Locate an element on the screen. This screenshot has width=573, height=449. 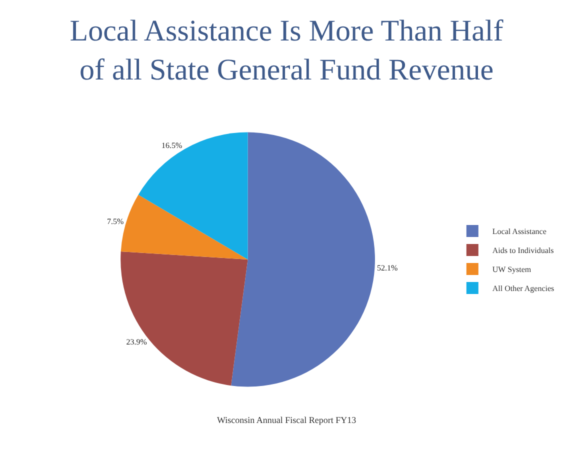
legend-label: Aids to Individuals is located at coordinates (523, 251).